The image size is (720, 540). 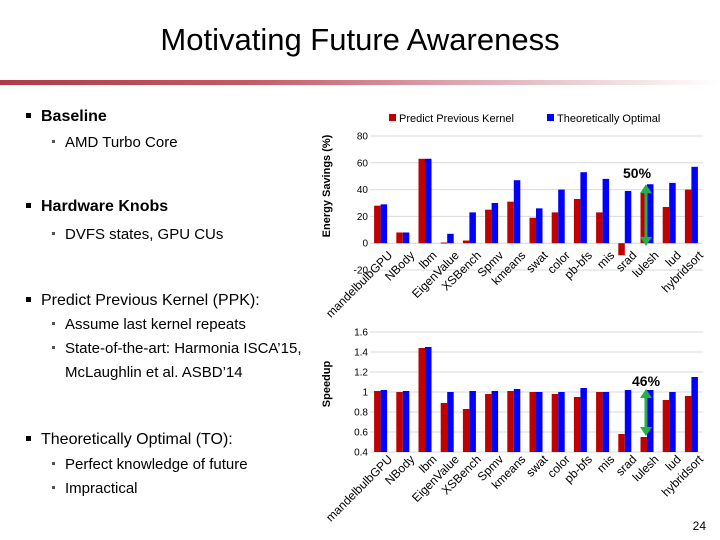 I want to click on speedup-tick-label: 0.8, so click(x=361, y=413).